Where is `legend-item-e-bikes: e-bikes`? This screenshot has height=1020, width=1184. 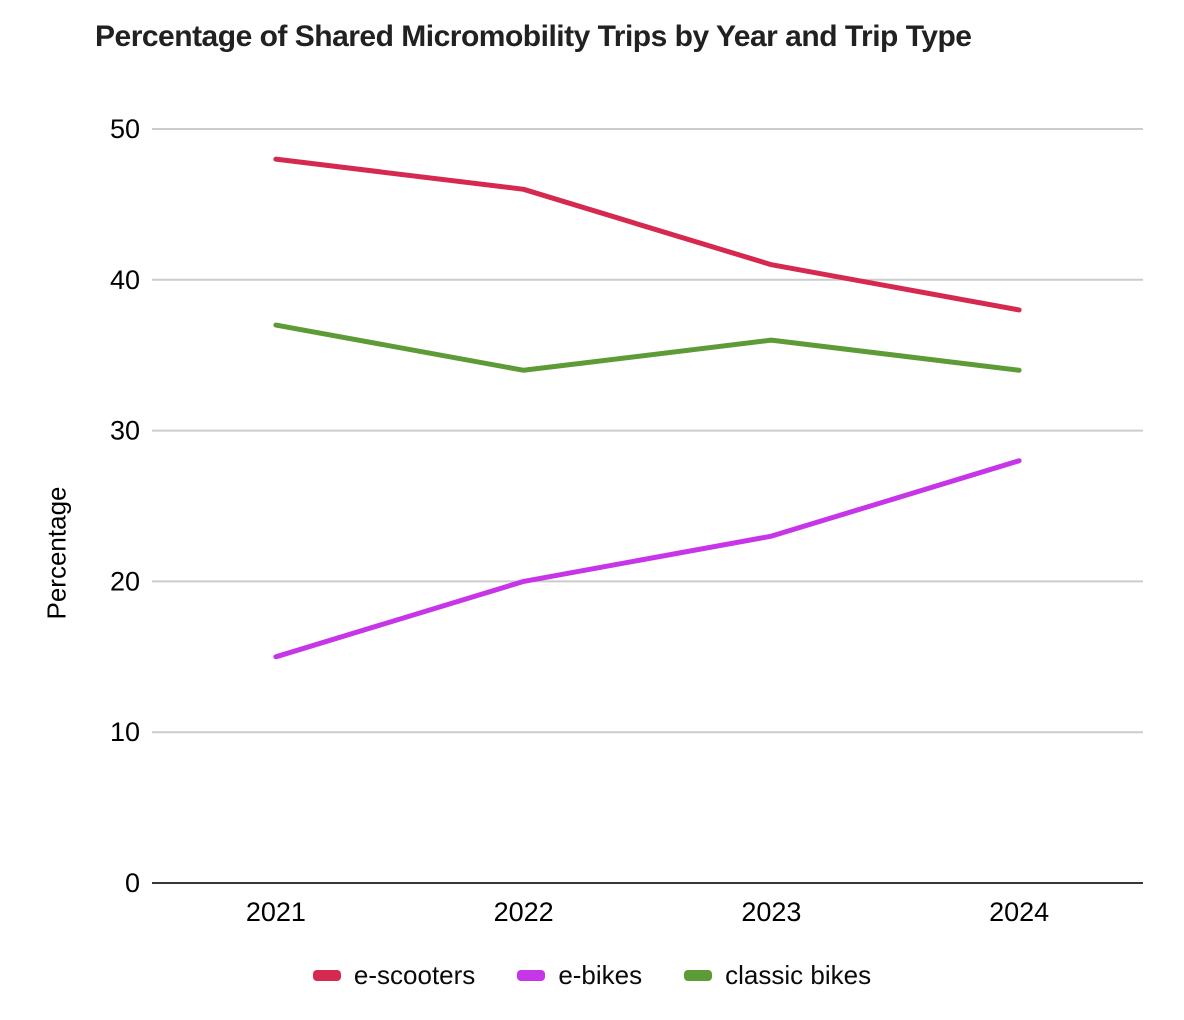
legend-item-e-bikes: e-bikes is located at coordinates (579, 975).